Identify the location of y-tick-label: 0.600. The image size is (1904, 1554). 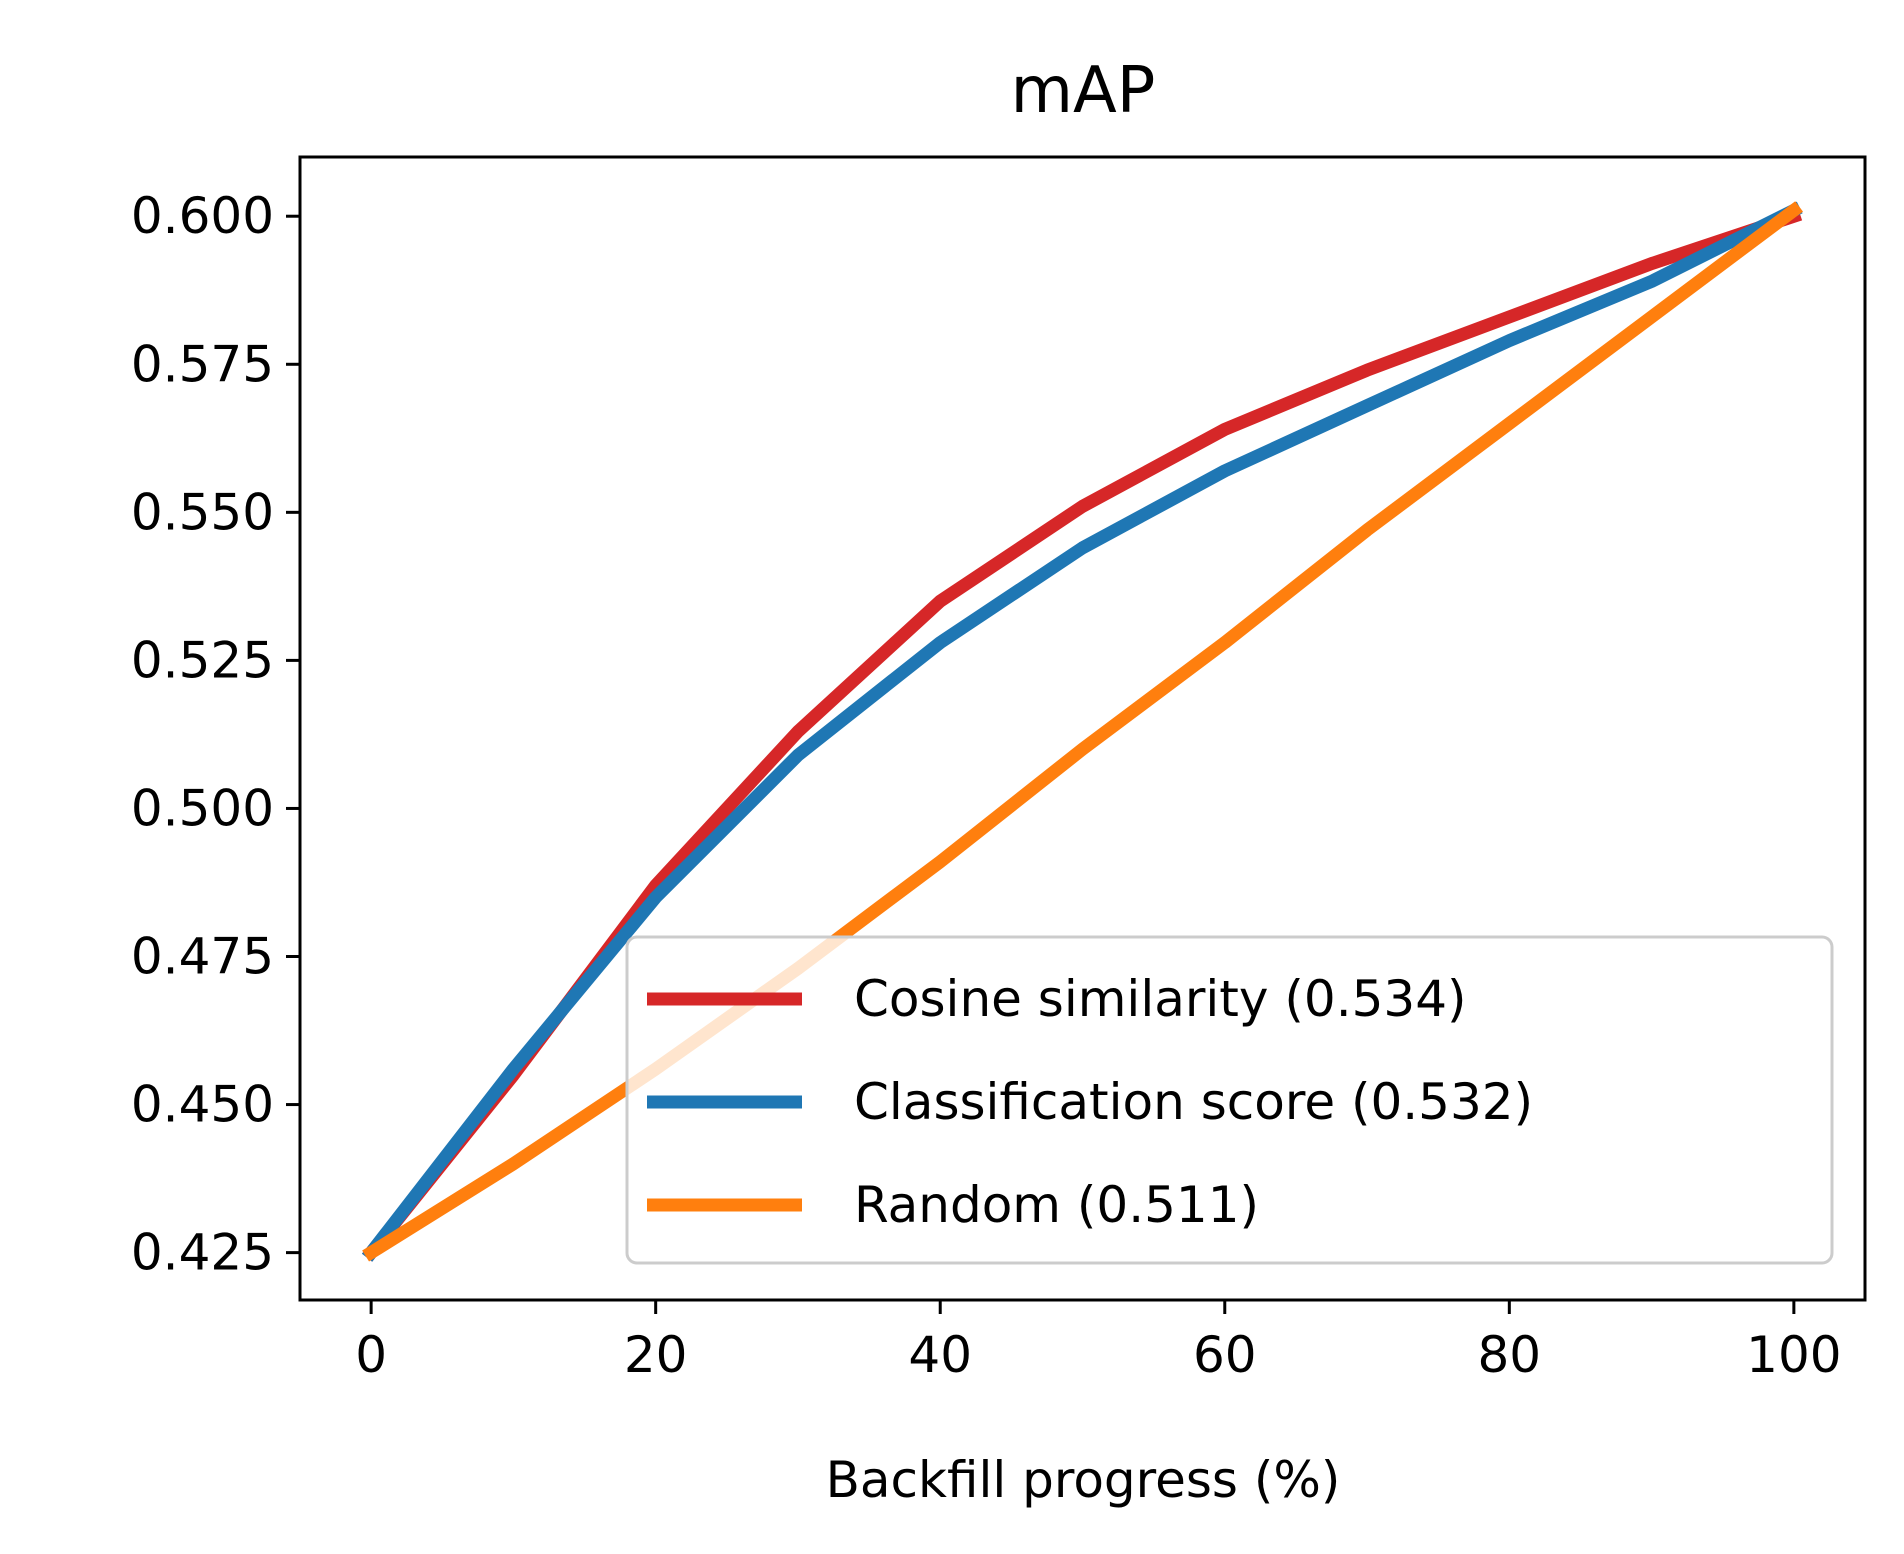
(202, 216).